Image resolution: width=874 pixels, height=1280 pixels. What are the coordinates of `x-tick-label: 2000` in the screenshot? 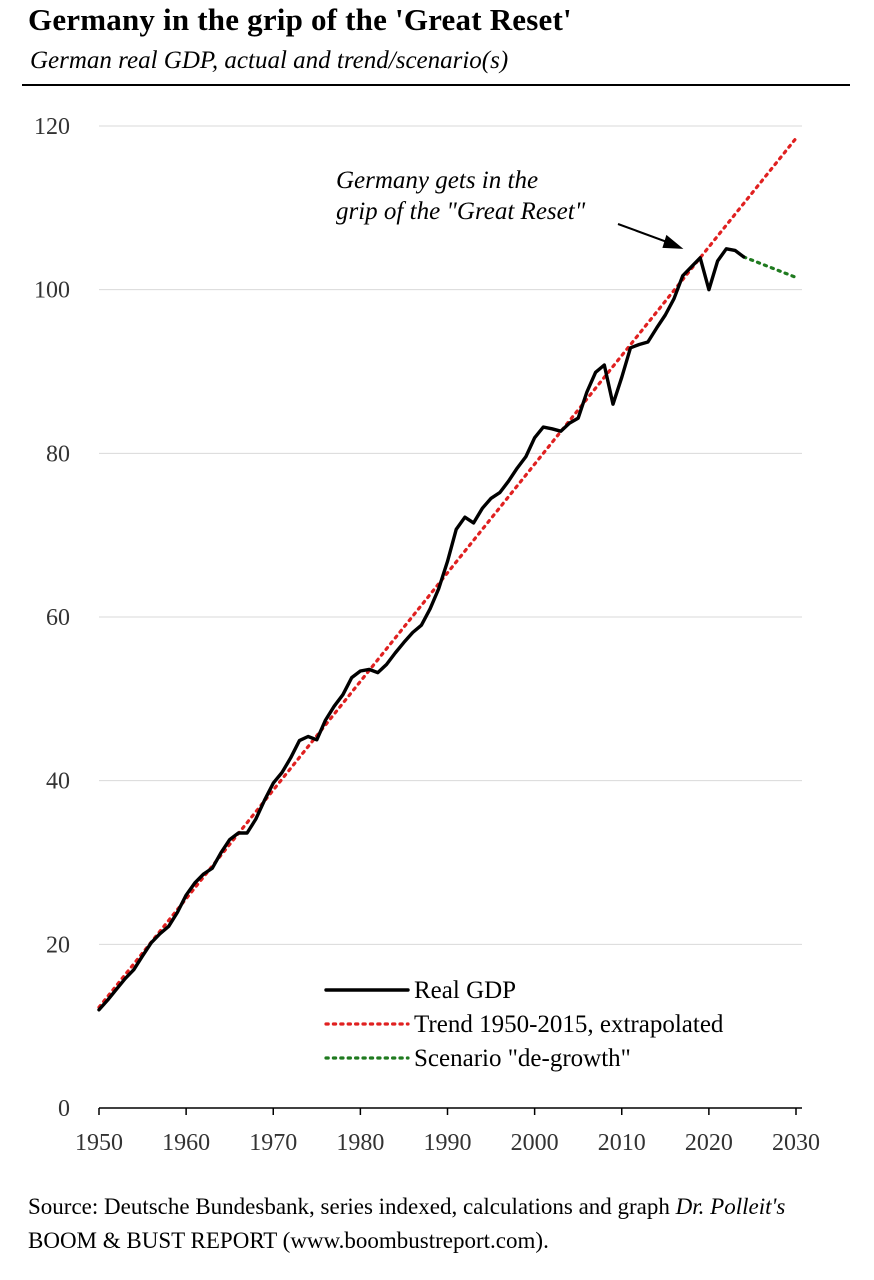 It's located at (535, 1143).